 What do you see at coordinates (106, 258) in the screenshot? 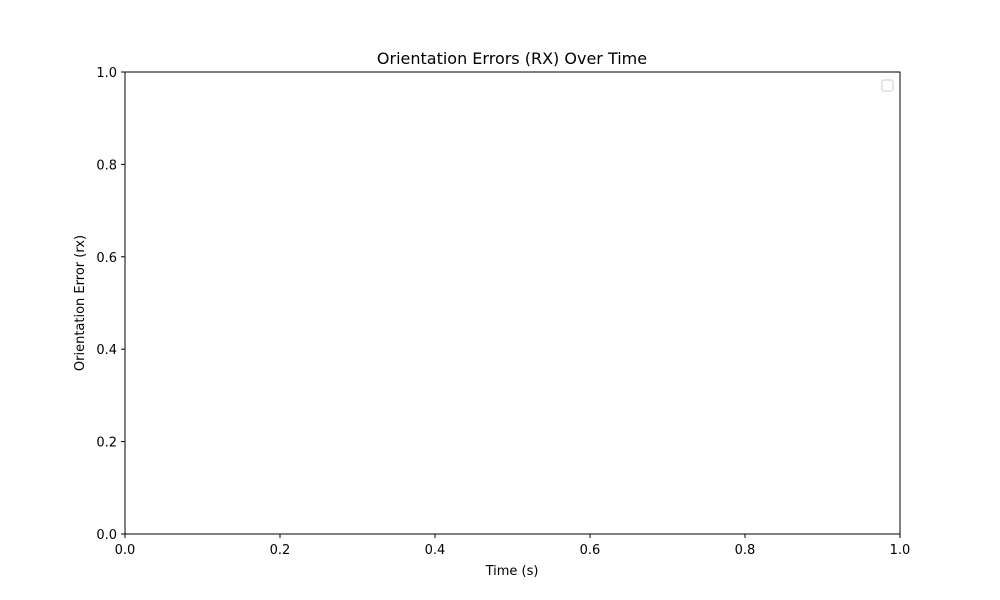
I see `y-tick-label: 0.6` at bounding box center [106, 258].